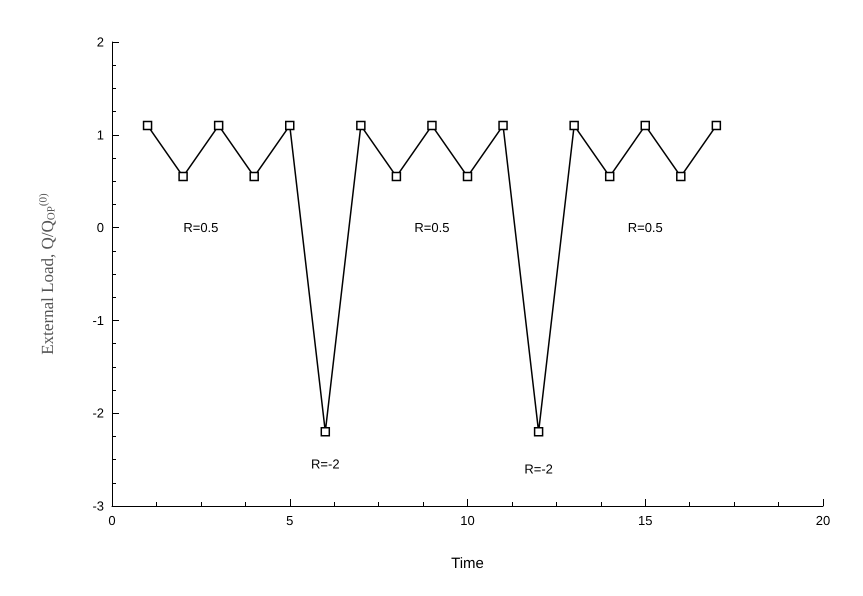 The height and width of the screenshot is (596, 863). Describe the element at coordinates (98, 320) in the screenshot. I see `y-tick-label: -1` at that location.